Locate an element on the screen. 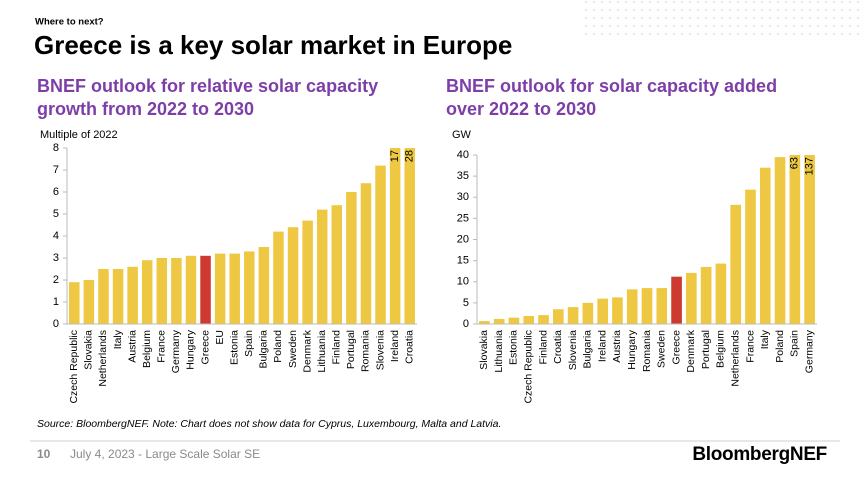 The height and width of the screenshot is (482, 862). page-number: 10 is located at coordinates (44, 454).